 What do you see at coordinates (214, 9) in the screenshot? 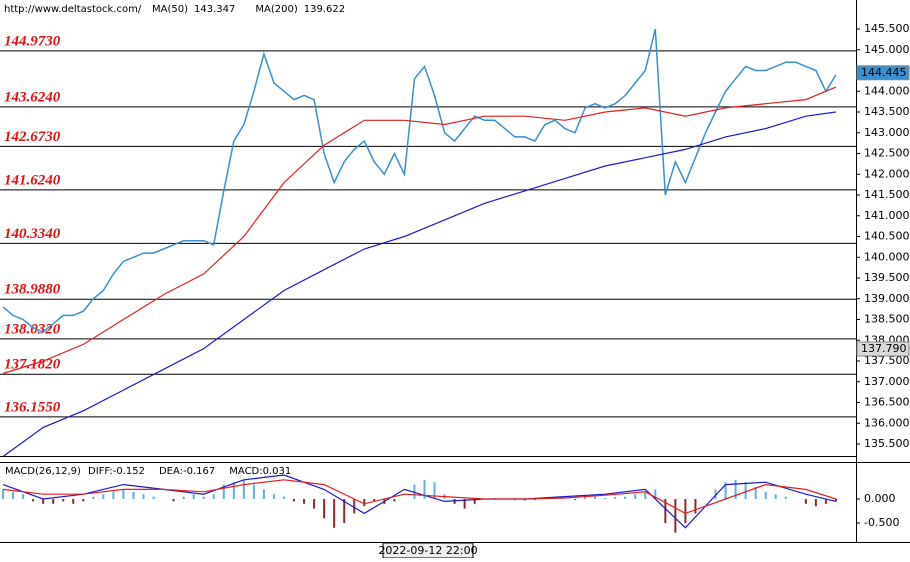
I see `legend-value: 143.347` at bounding box center [214, 9].